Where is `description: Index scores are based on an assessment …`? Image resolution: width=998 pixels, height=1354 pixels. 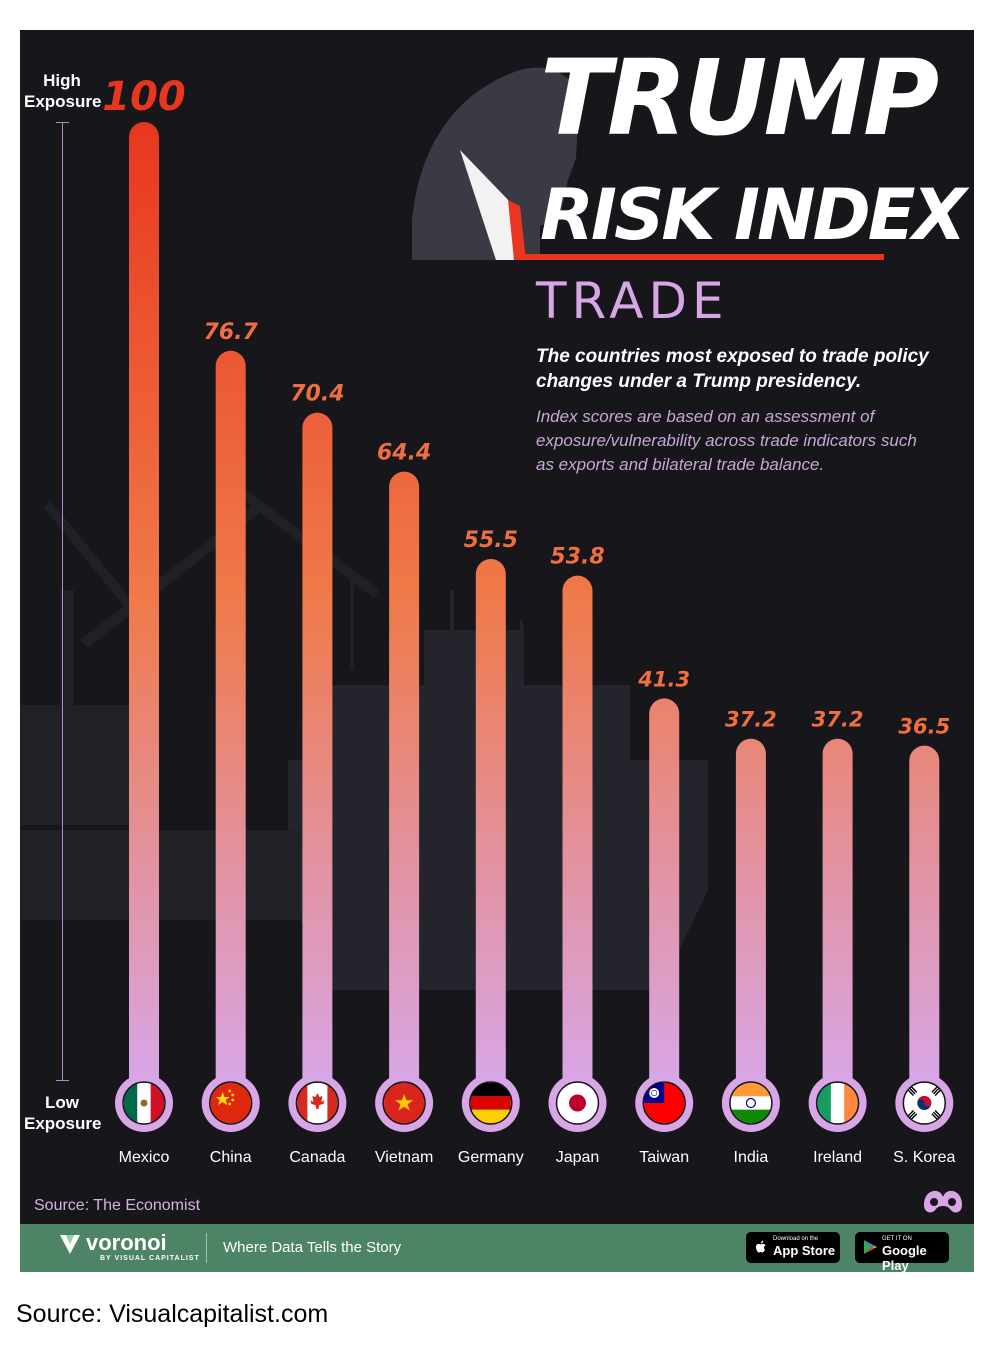 description: Index scores are based on an assessment … is located at coordinates (726, 440).